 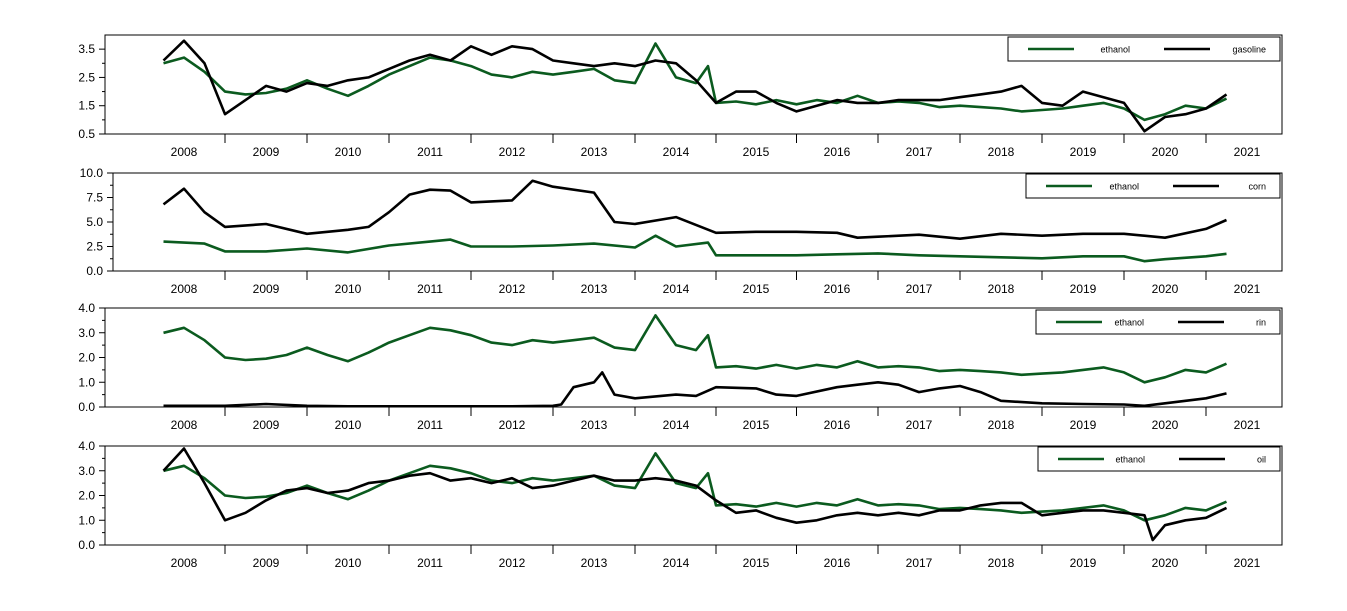 I want to click on series-line-rin, so click(x=695, y=389).